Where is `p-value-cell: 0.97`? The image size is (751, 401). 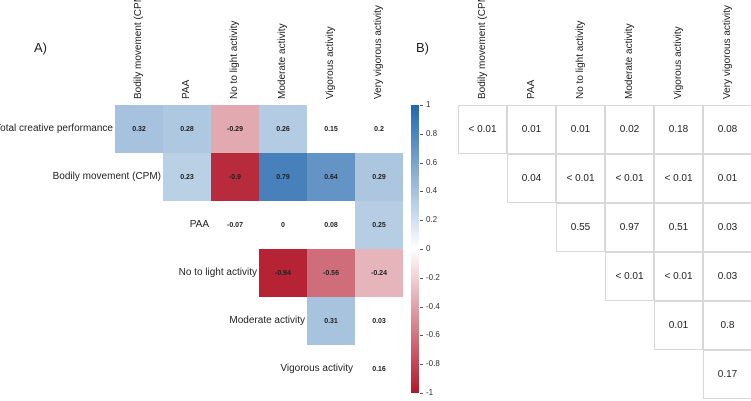
p-value-cell: 0.97 is located at coordinates (629, 227).